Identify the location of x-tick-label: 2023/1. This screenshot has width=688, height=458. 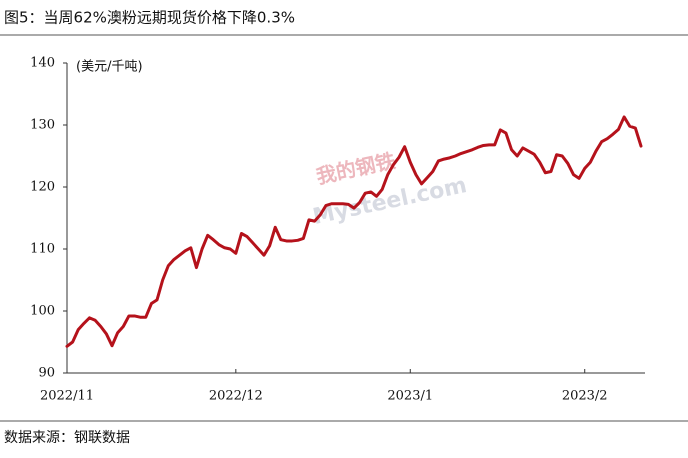
(410, 396).